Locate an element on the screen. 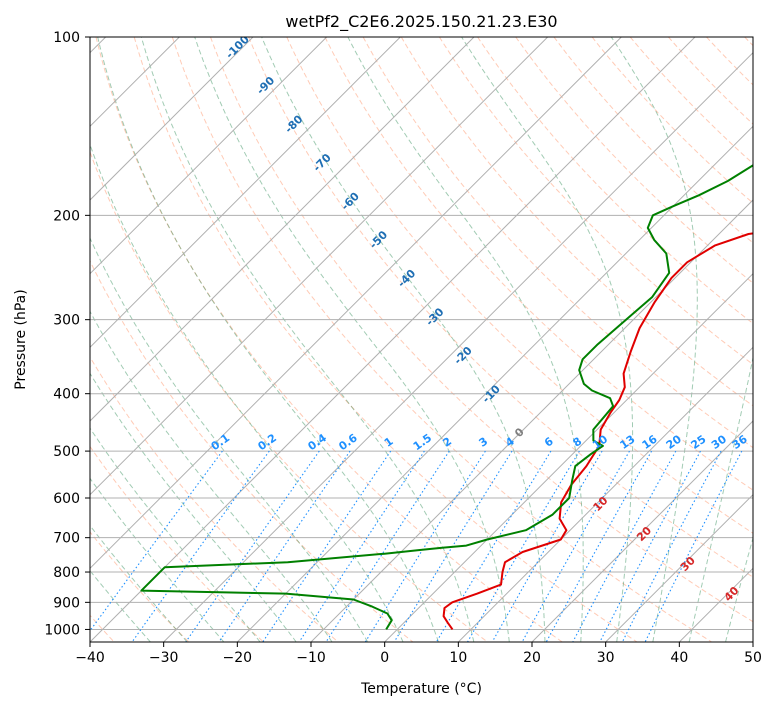 The image size is (775, 708). x-tick-label: 10 is located at coordinates (458, 658).